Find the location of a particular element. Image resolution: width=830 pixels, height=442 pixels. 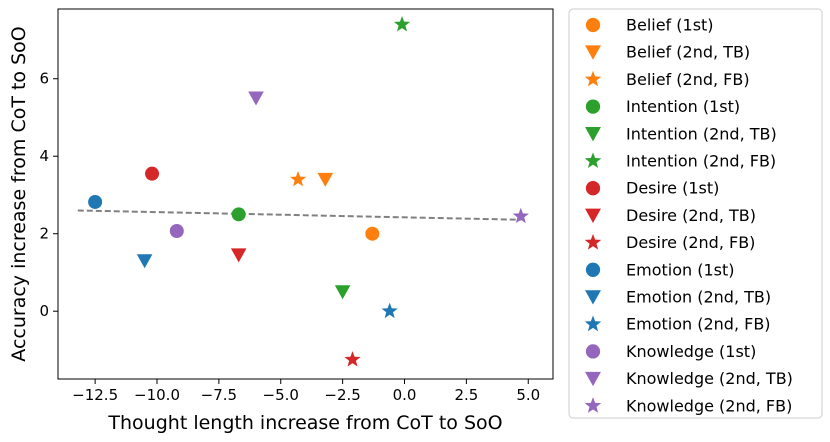

point-emotion-2nd-fb is located at coordinates (389, 310).